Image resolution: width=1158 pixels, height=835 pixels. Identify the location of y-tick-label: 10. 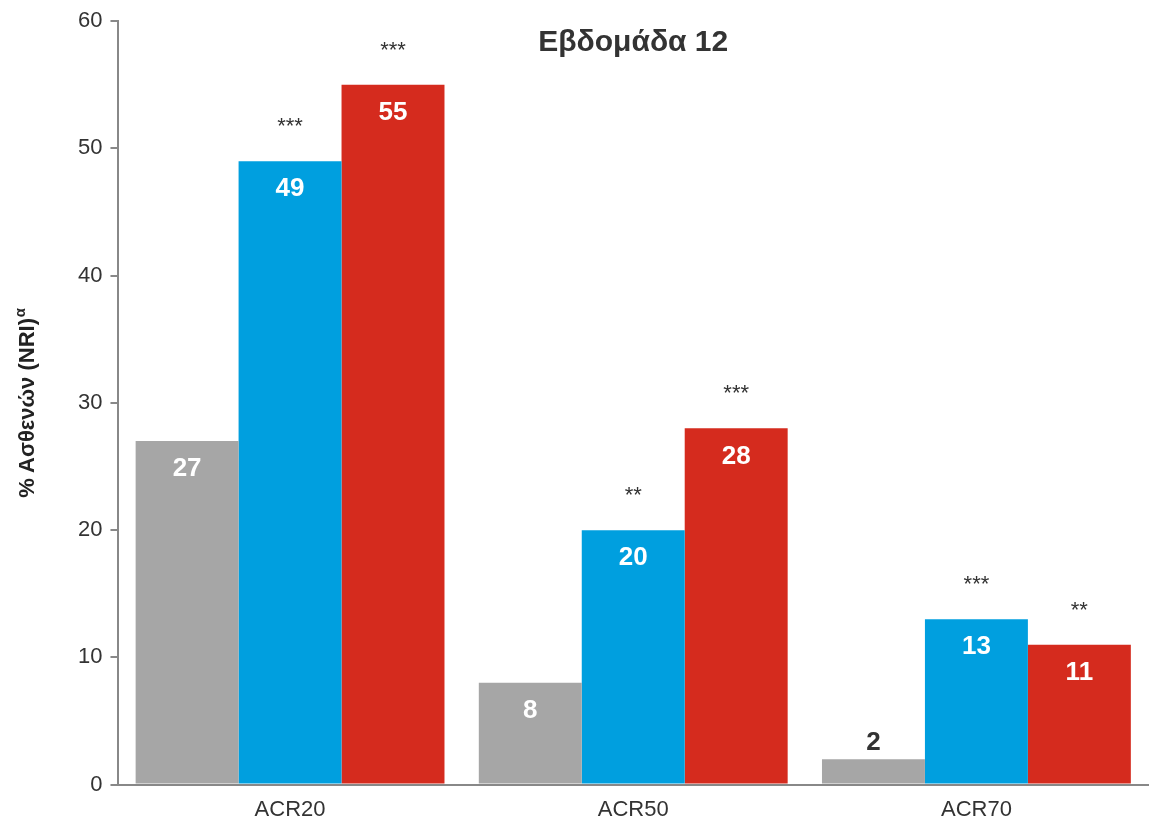
(90, 656).